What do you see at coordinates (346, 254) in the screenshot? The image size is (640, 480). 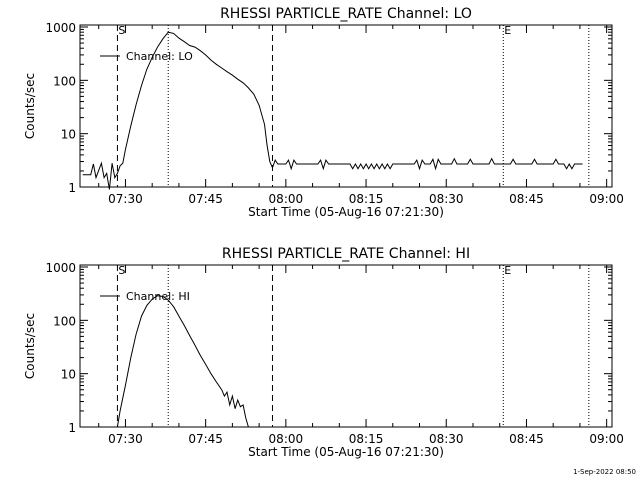 I see `chart-title: RHESSI PARTICLE_RATE Channel: HI` at bounding box center [346, 254].